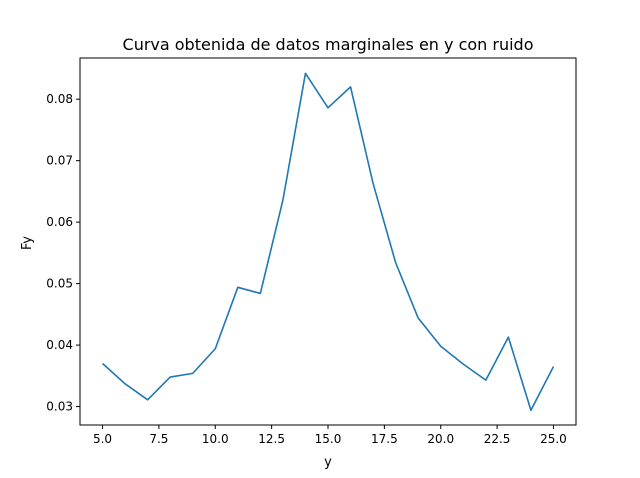  I want to click on y-tick-label: 0.05, so click(59, 284).